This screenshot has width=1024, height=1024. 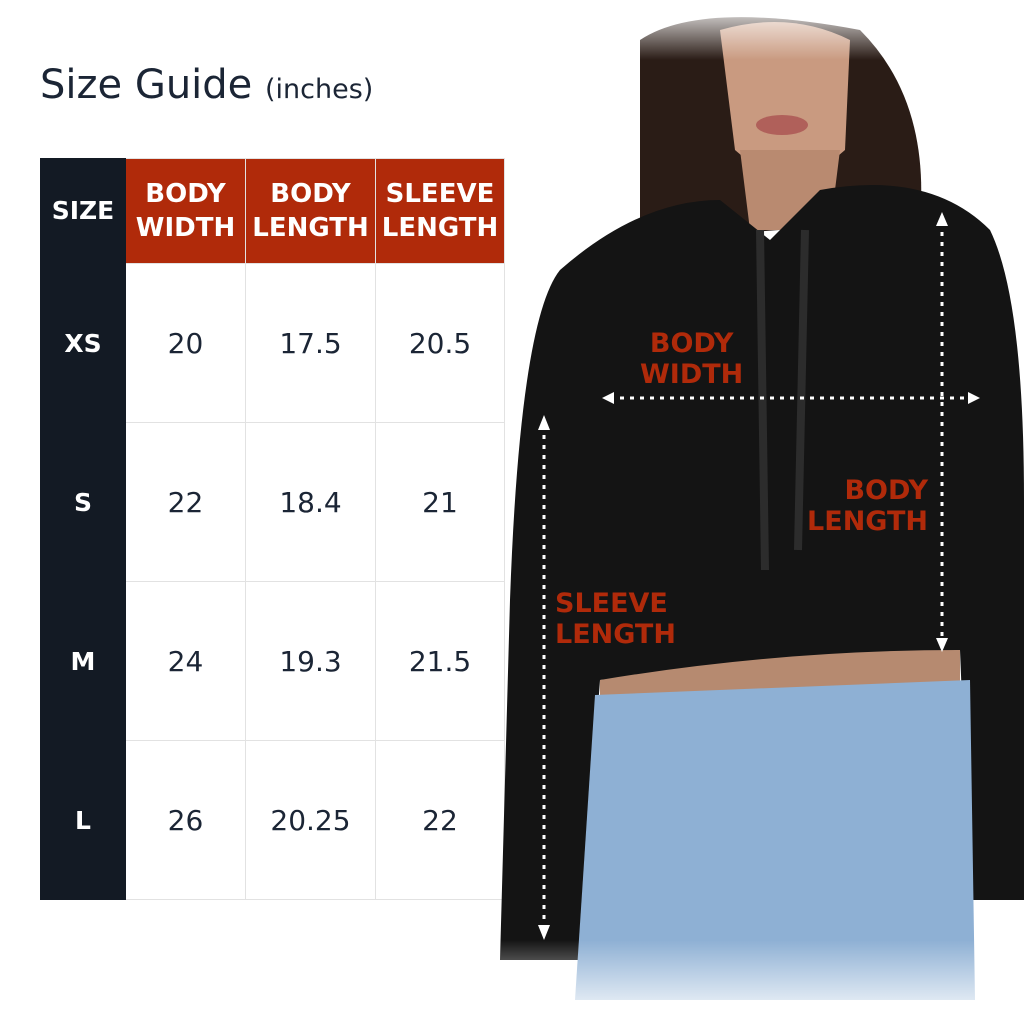 I want to click on size-cell: M, so click(x=83, y=661).